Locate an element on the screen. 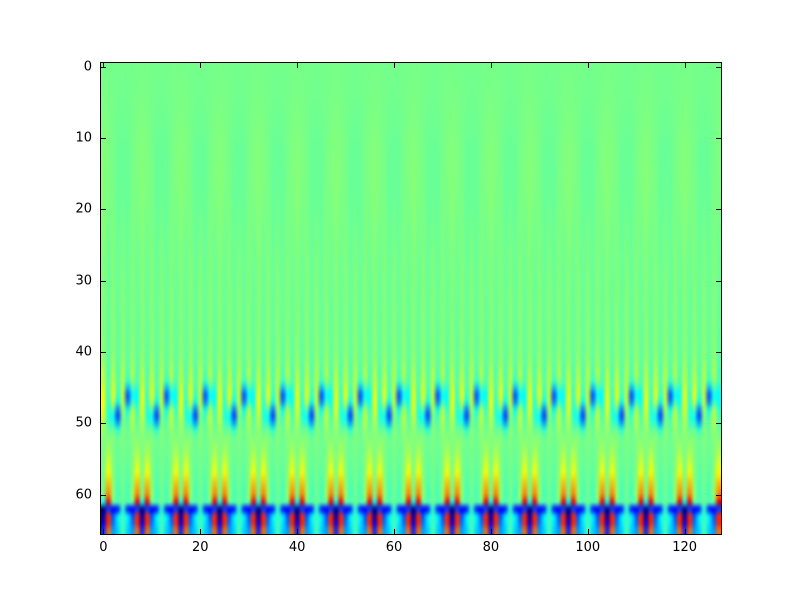 Image resolution: width=800 pixels, height=600 pixels. x-tick-label: 80 is located at coordinates (491, 547).